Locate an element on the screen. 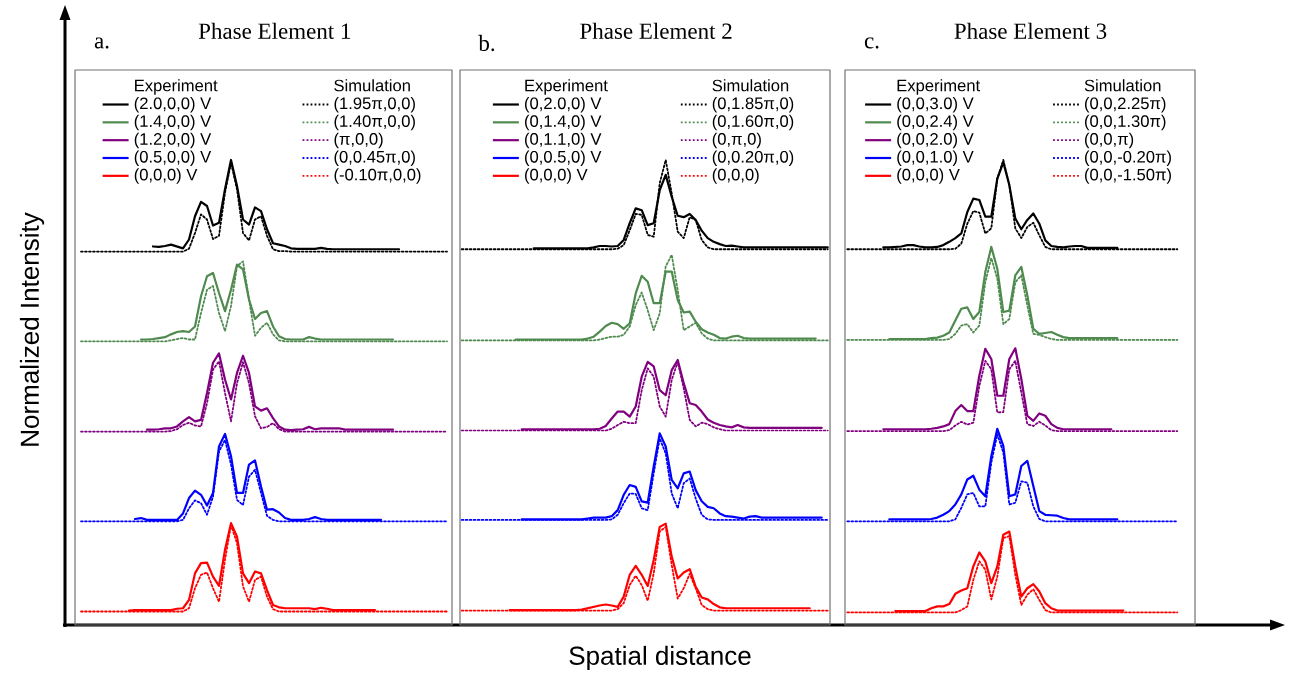  chart-title: Phase Element 3 is located at coordinates (1030, 30).